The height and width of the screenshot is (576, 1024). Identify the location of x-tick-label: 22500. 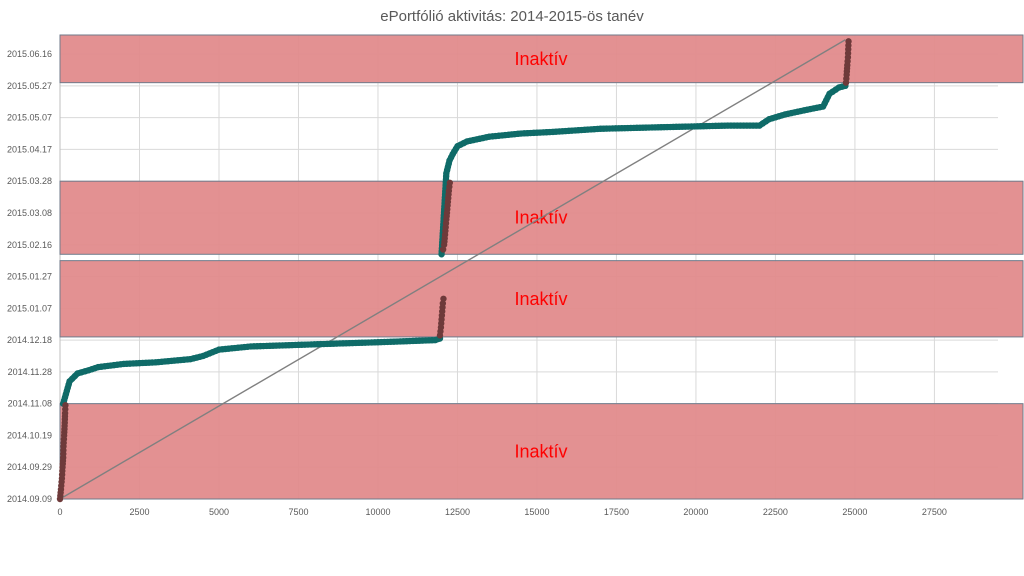
(775, 512).